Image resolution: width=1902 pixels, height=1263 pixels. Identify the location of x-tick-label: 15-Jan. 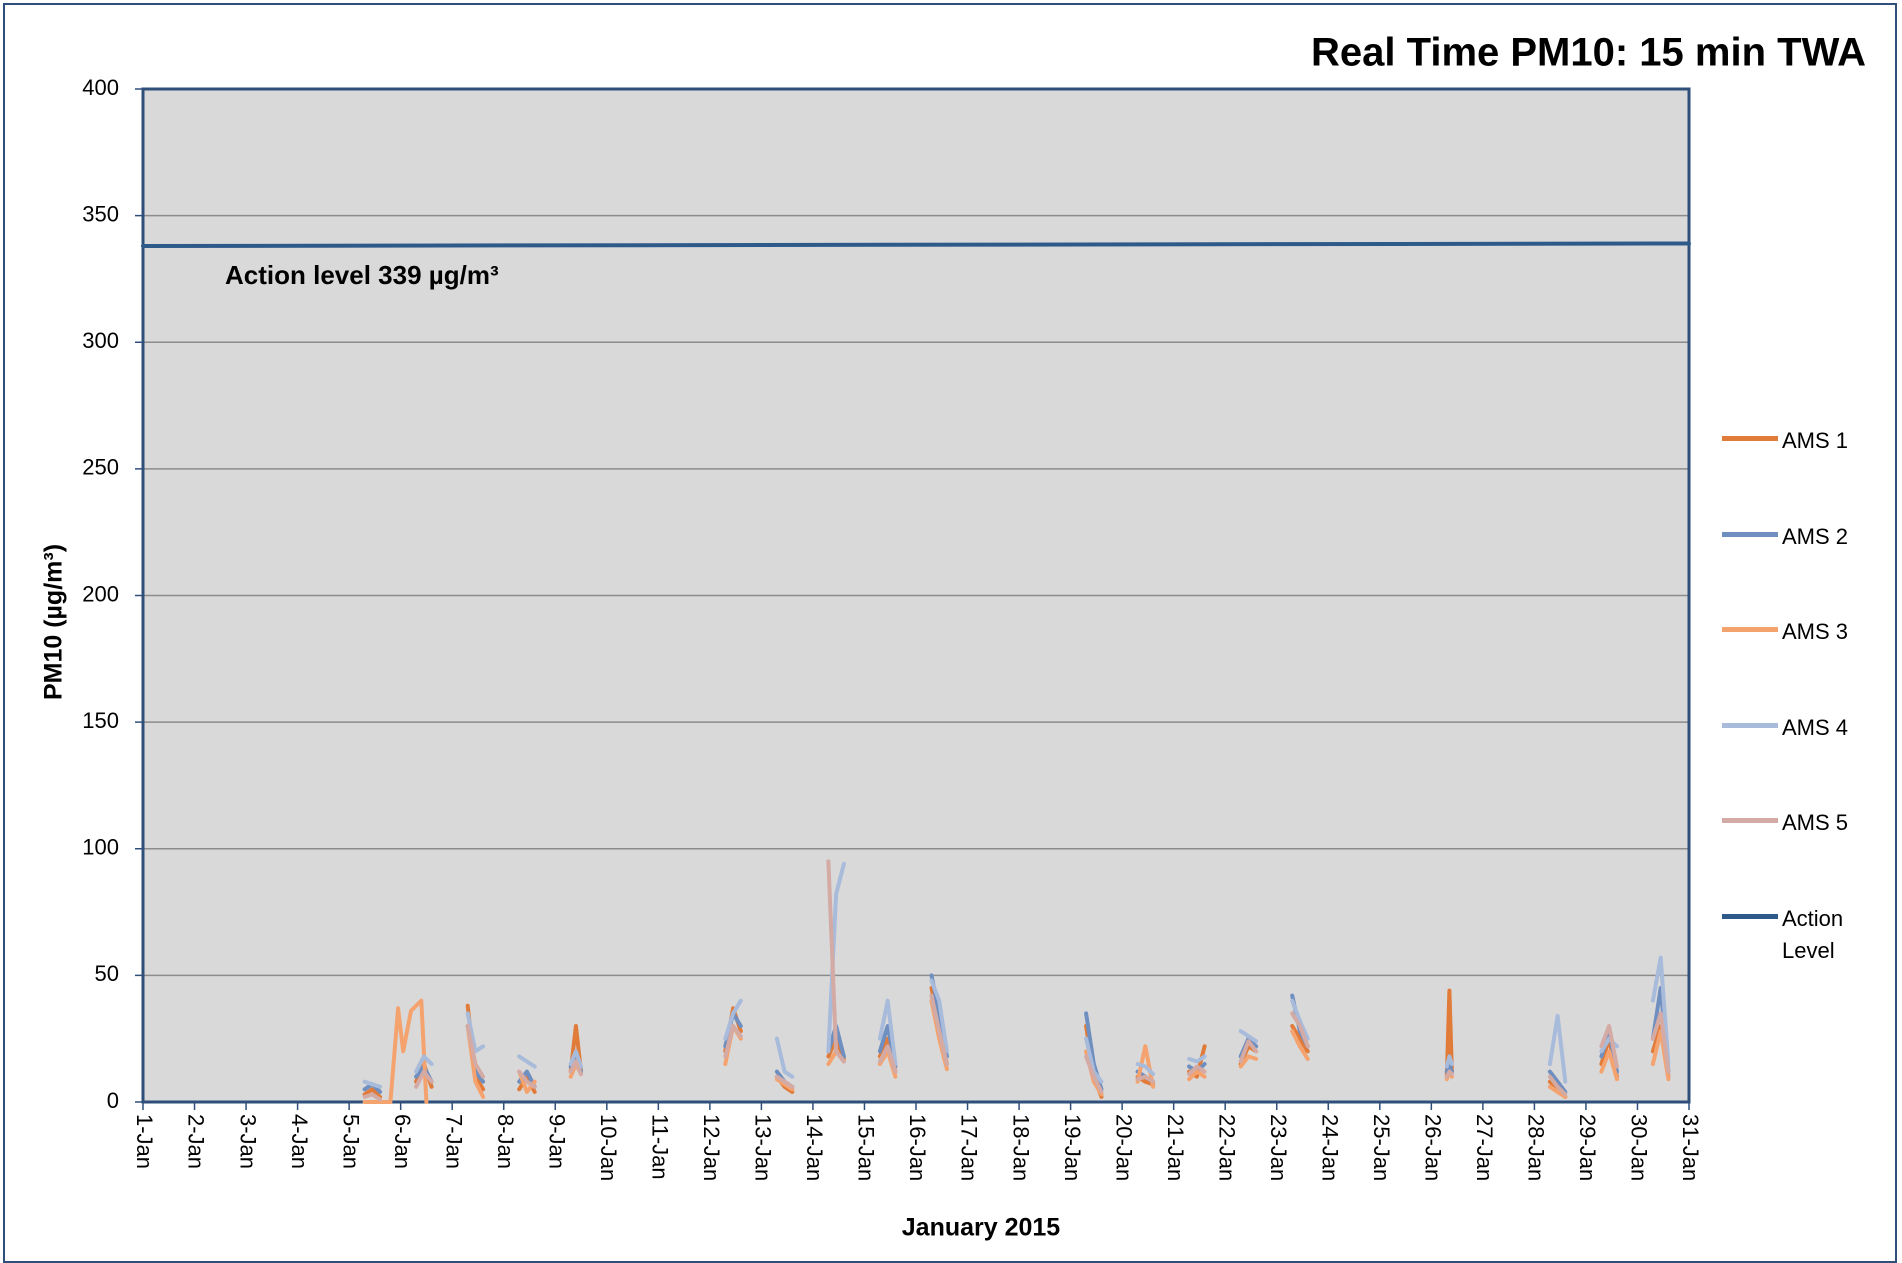
(866, 1147).